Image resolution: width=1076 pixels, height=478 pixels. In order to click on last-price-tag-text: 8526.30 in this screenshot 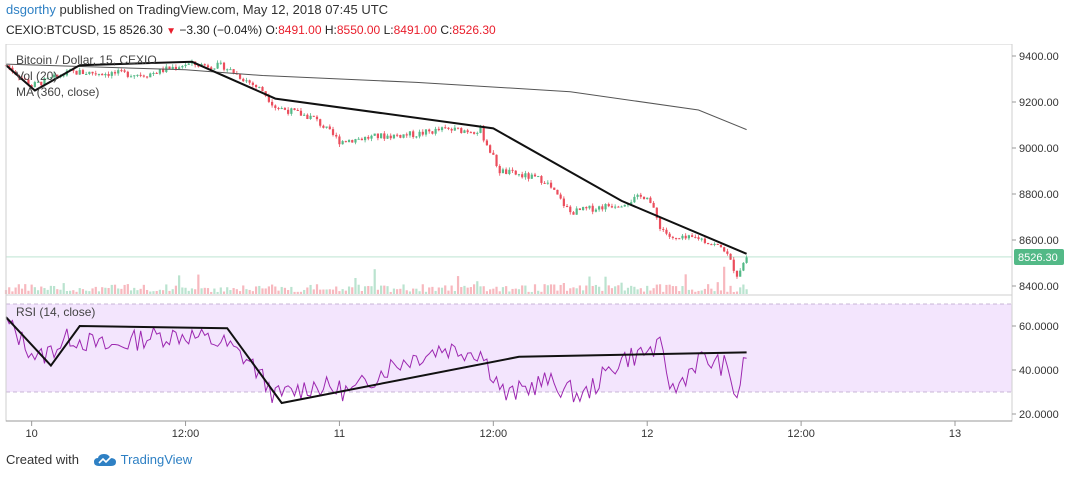, I will do `click(1038, 258)`.